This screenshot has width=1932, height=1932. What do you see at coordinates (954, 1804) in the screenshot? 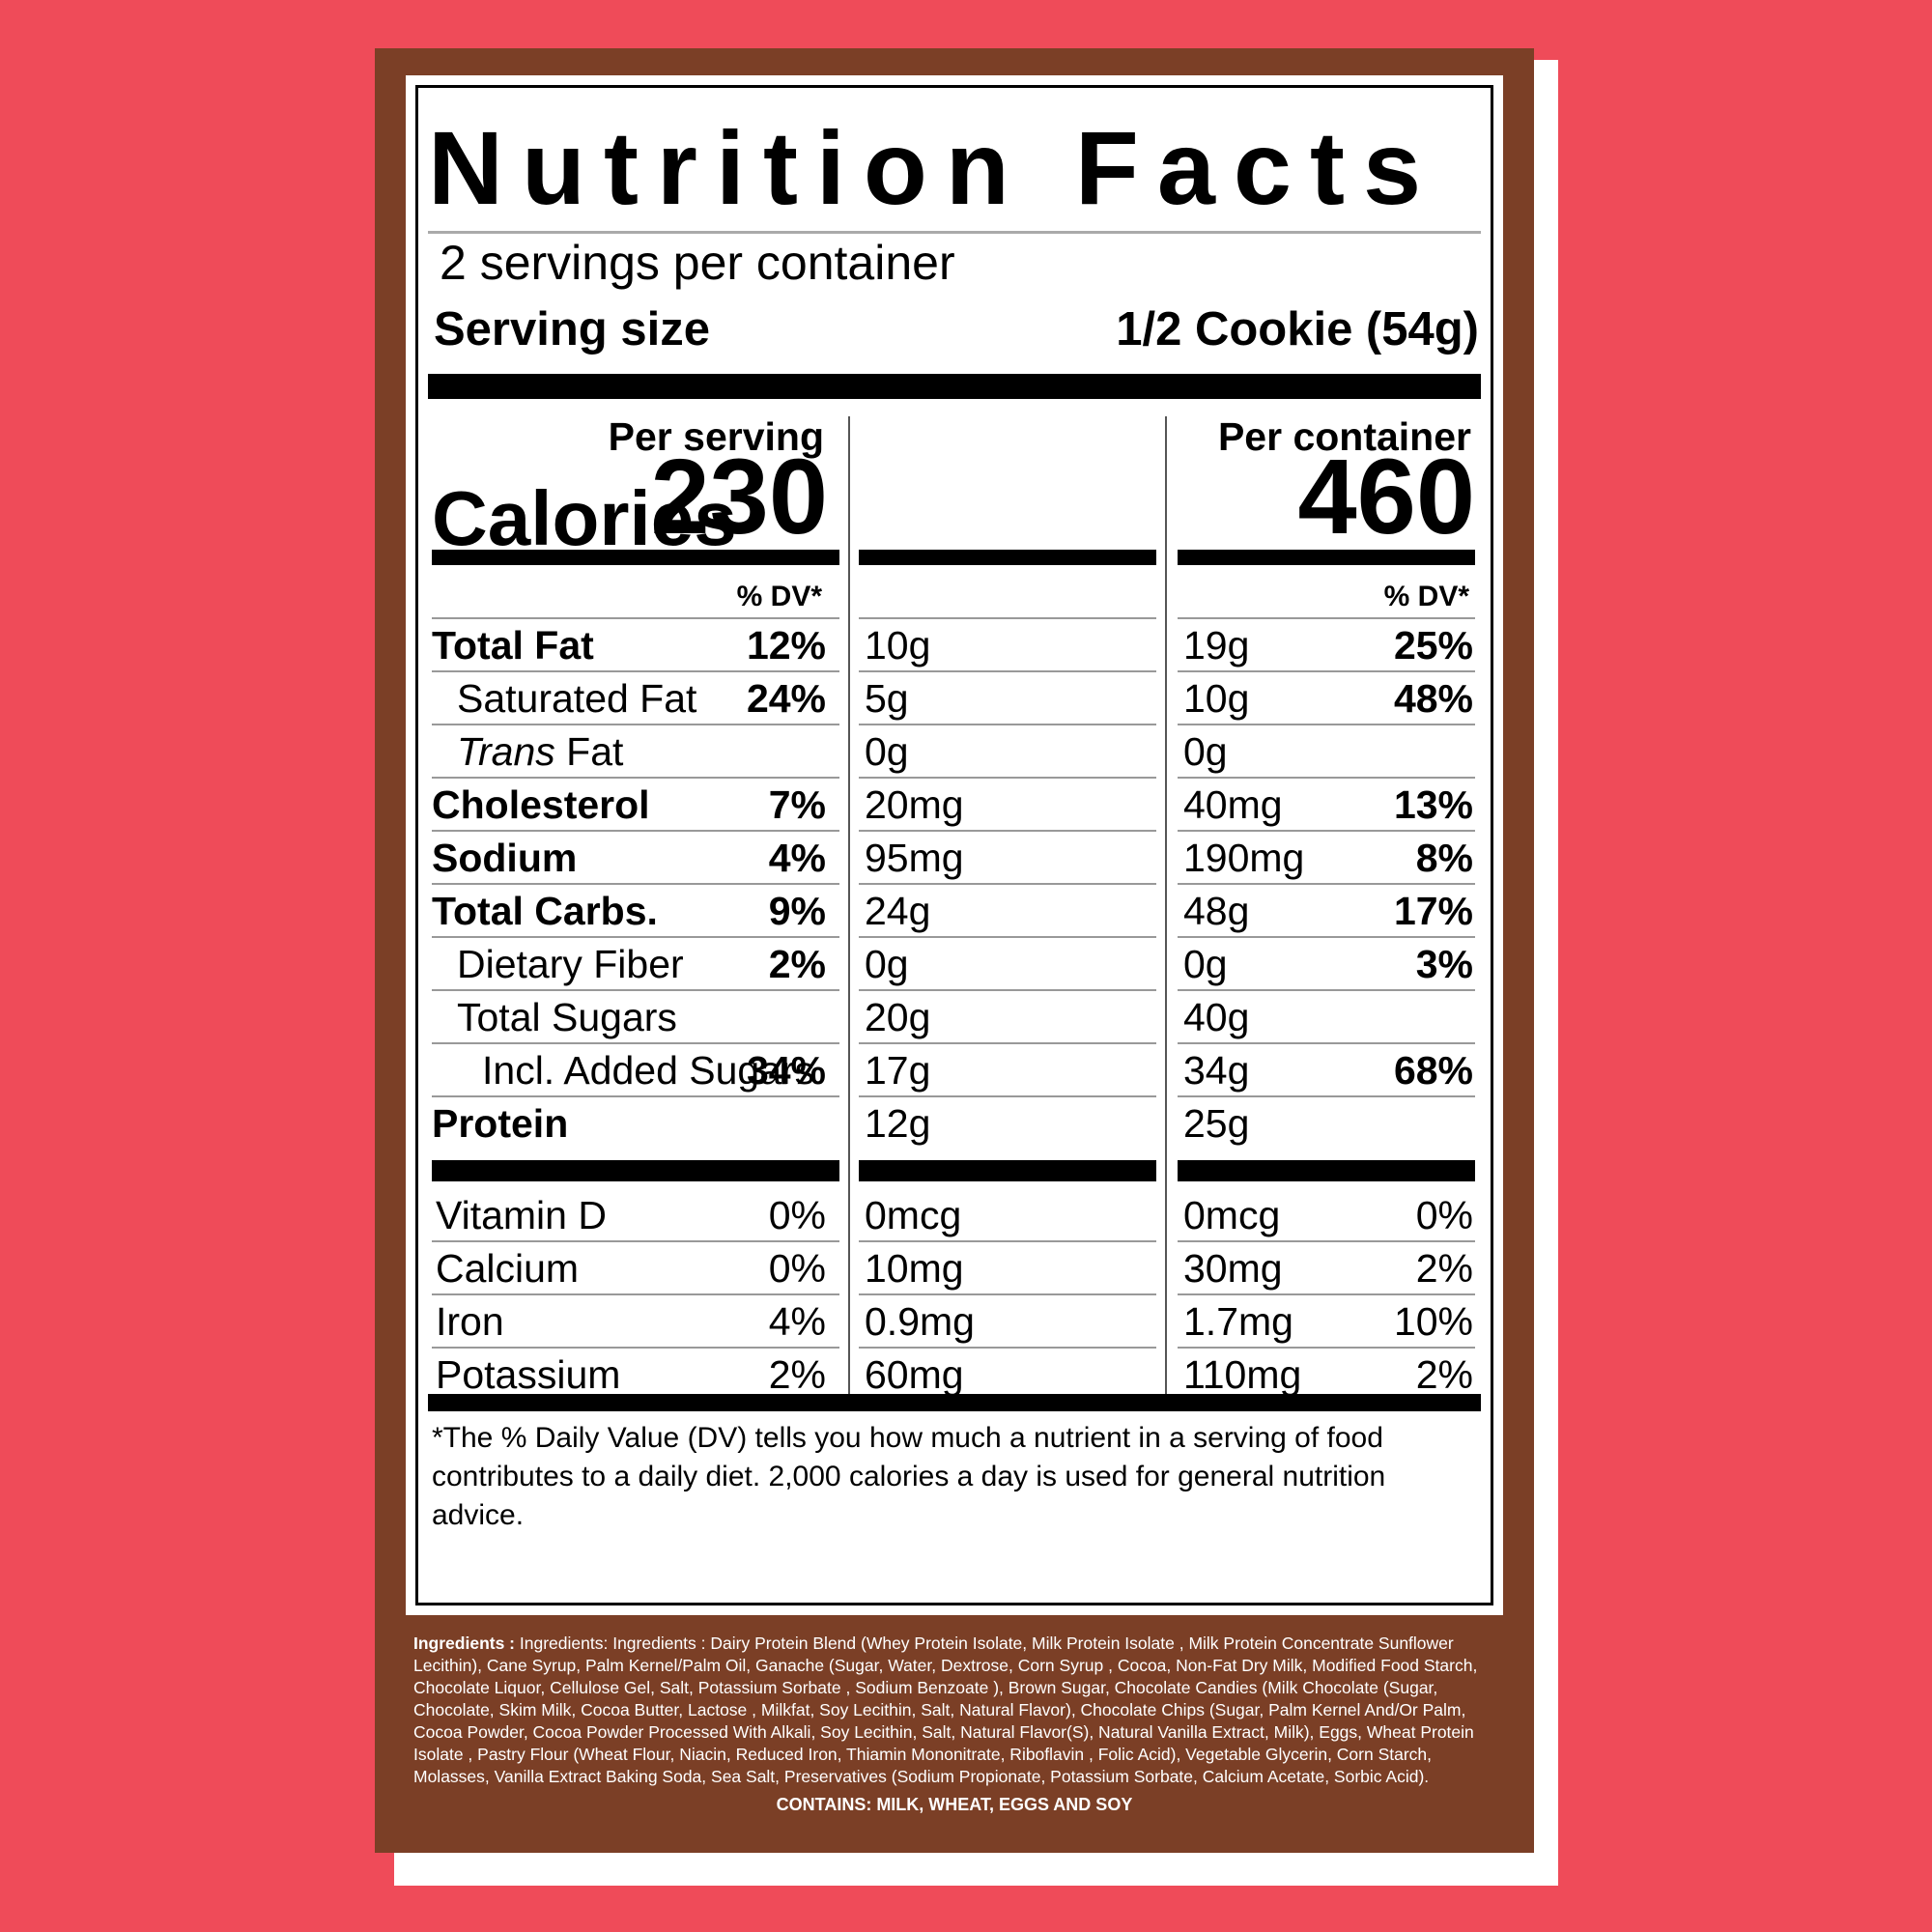
I see `allergen-statement: CONTAINS: MILK, WHEAT, EGGS AND SOY` at bounding box center [954, 1804].